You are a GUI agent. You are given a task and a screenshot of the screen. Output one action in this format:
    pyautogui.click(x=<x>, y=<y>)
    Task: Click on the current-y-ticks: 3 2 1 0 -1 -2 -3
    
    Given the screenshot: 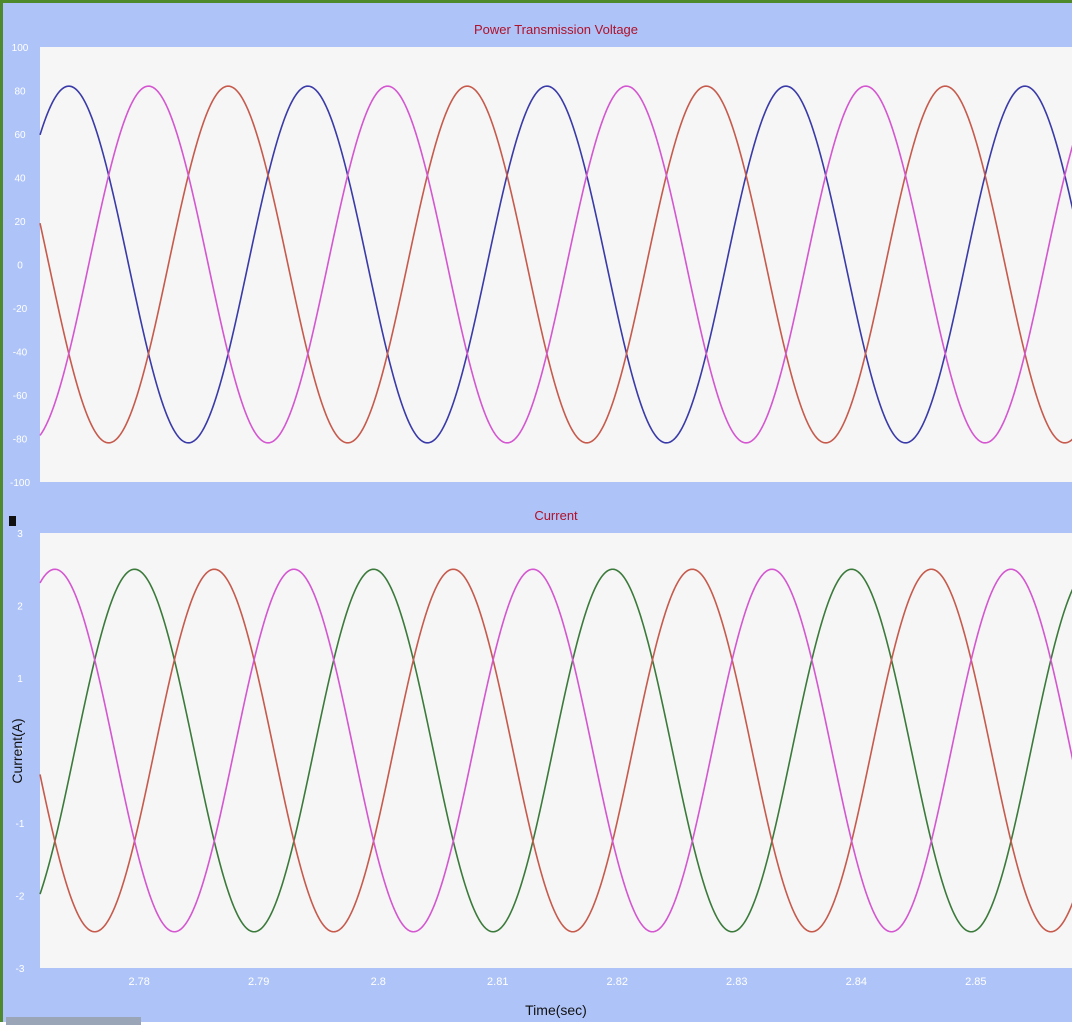 What is the action you would take?
    pyautogui.click(x=20, y=752)
    